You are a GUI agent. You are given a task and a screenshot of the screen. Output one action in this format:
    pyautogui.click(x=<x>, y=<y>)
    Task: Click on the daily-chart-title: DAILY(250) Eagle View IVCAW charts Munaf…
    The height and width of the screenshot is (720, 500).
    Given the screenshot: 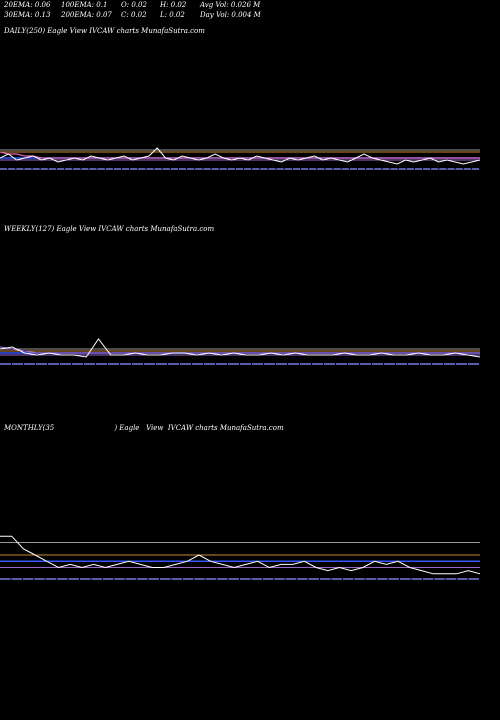 What is the action you would take?
    pyautogui.click(x=104, y=31)
    